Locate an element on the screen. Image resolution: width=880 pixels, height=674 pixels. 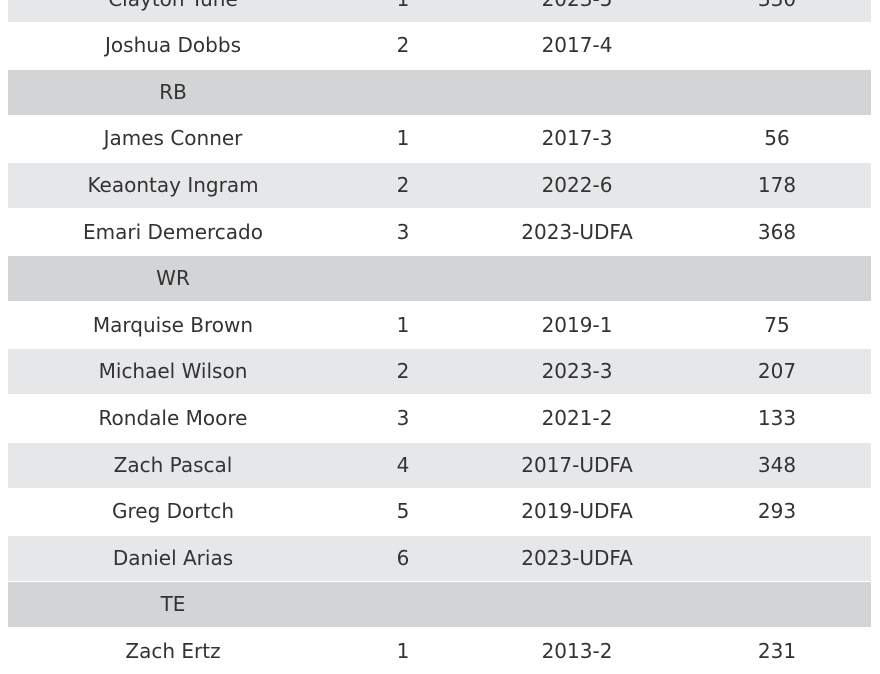
table-cell: 2017-4 is located at coordinates (577, 45).